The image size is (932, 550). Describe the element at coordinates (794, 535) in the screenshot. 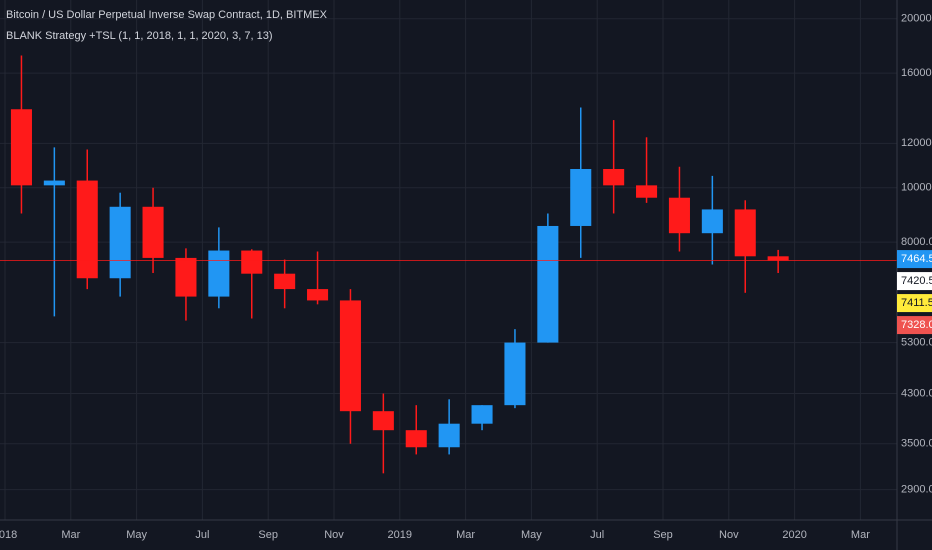

I see `x-tick-label: 2020` at that location.